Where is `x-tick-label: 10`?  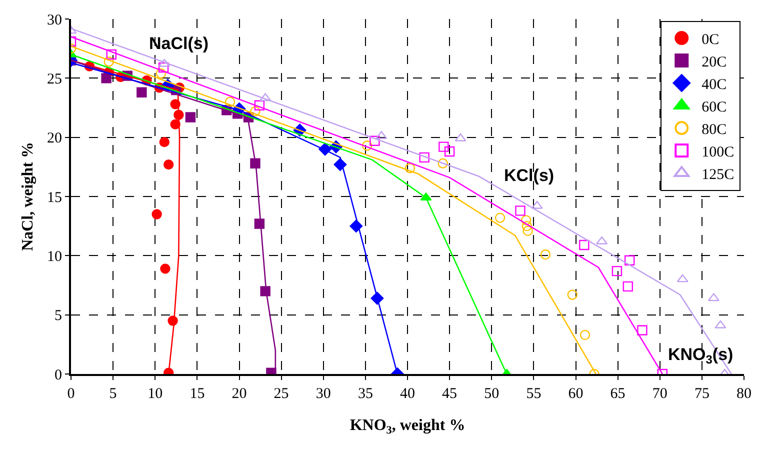
x-tick-label: 10 is located at coordinates (155, 394).